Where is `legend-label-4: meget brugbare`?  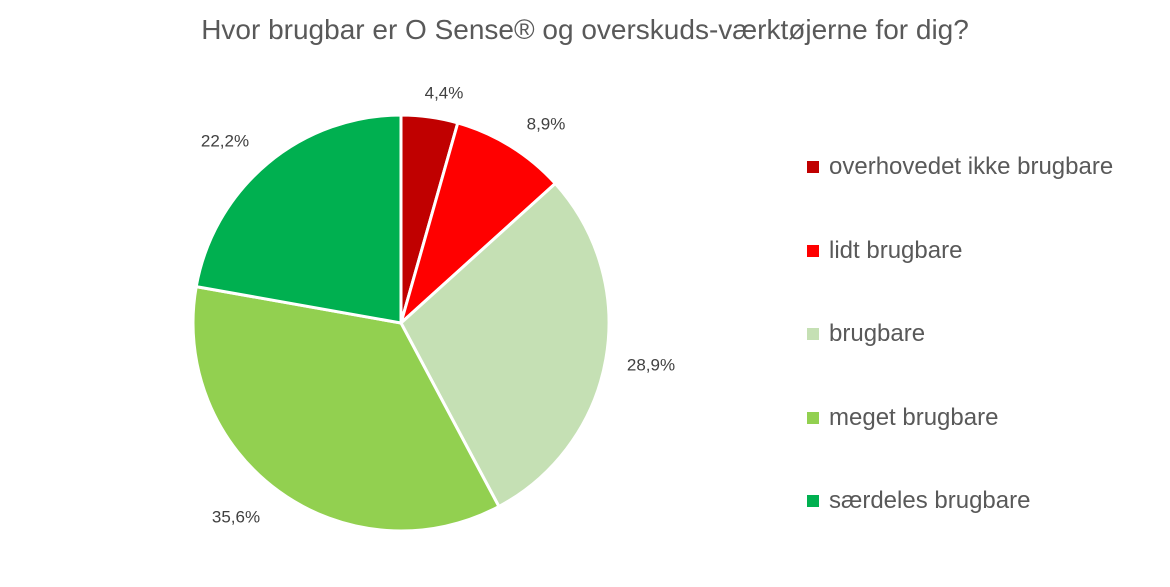 legend-label-4: meget brugbare is located at coordinates (914, 417).